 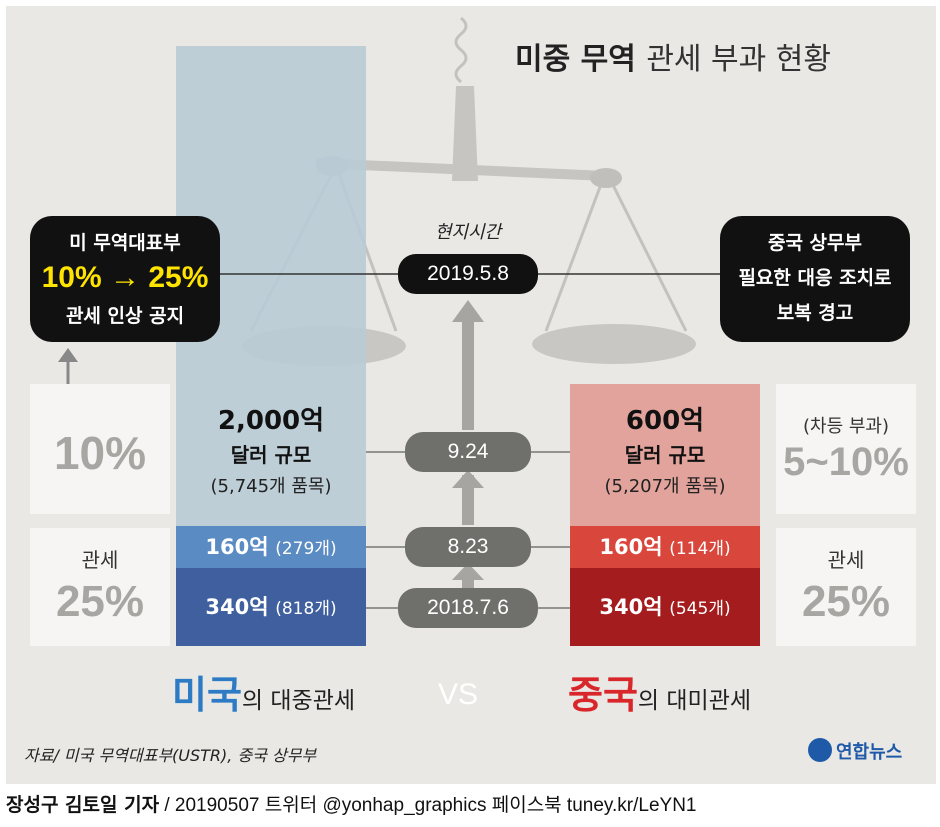 I want to click on china-tier-bot-amount: 340억, so click(x=631, y=607).